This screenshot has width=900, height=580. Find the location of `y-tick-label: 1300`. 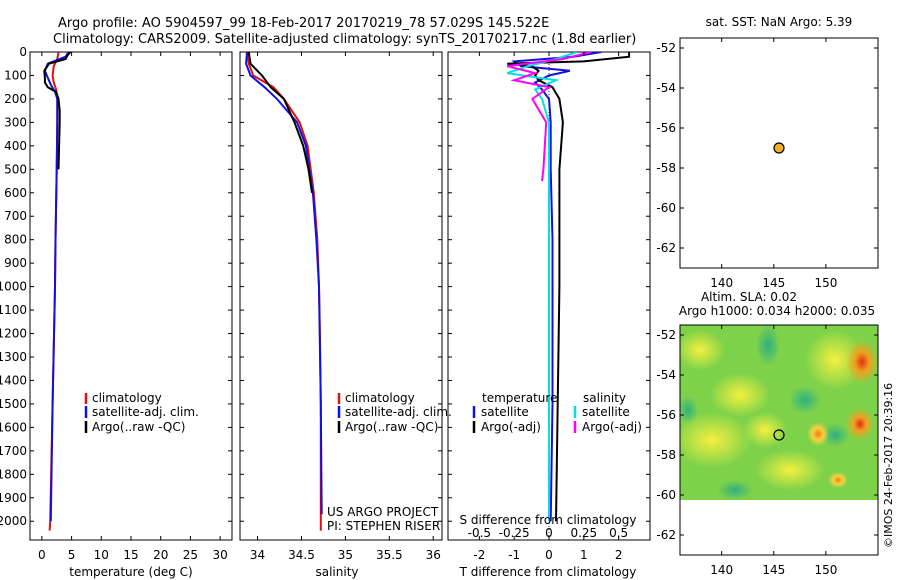

y-tick-label: 1300 is located at coordinates (13, 357).